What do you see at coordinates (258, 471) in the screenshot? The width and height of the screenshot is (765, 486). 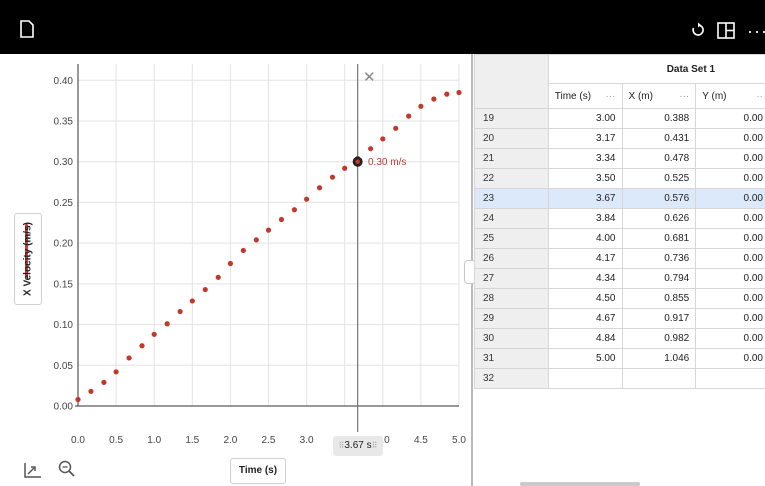 I see `x-axis-label-box: Time (s)` at bounding box center [258, 471].